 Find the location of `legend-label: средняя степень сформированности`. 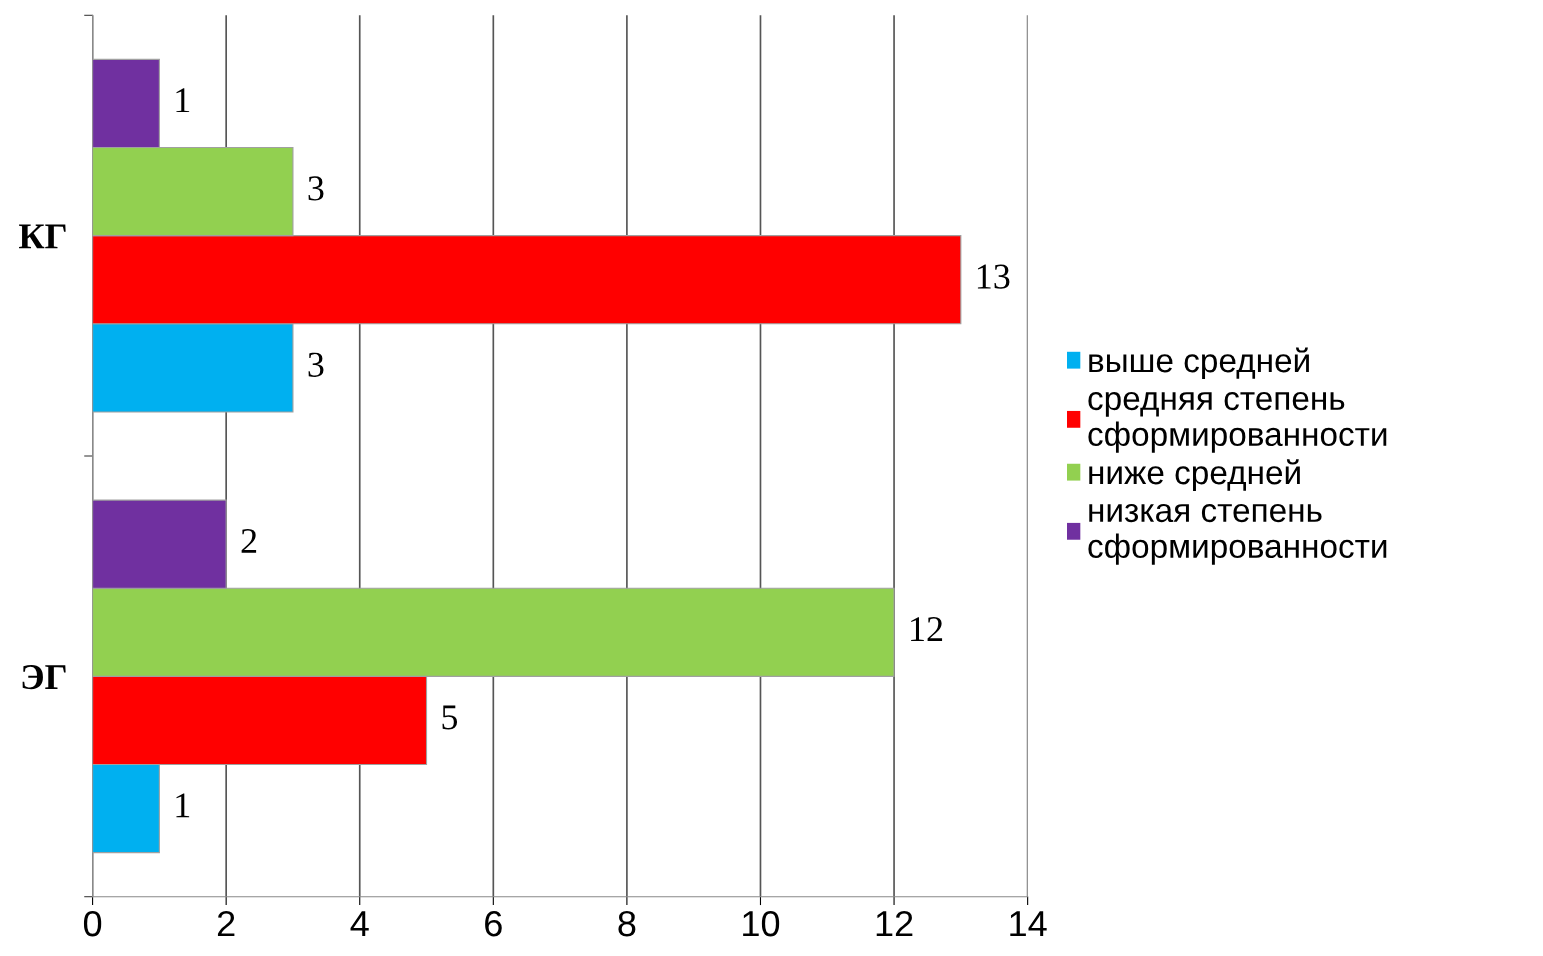

legend-label: средняя степень сформированности is located at coordinates (1237, 422).